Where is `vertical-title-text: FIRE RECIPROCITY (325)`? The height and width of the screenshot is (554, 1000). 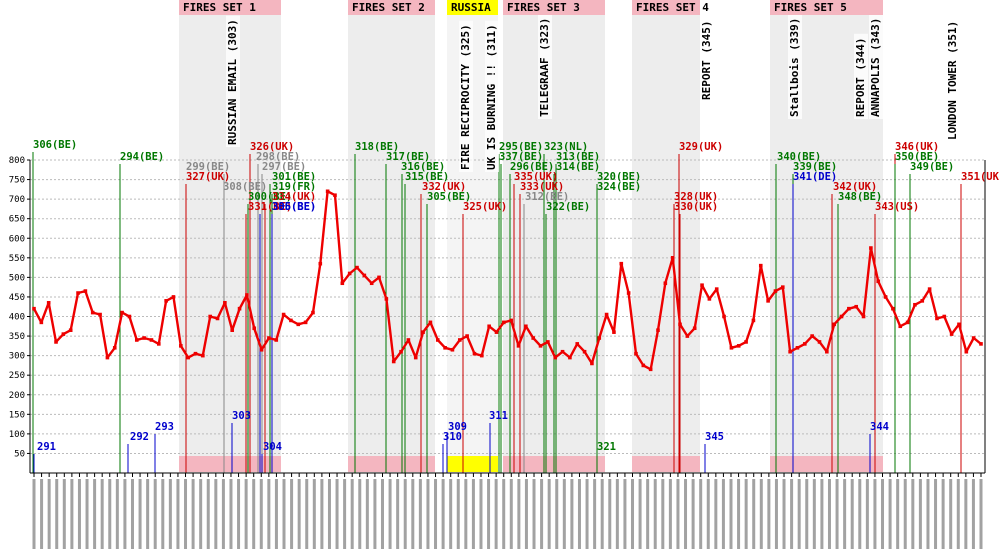 vertical-title-text: FIRE RECIPROCITY (325) is located at coordinates (465, 97).